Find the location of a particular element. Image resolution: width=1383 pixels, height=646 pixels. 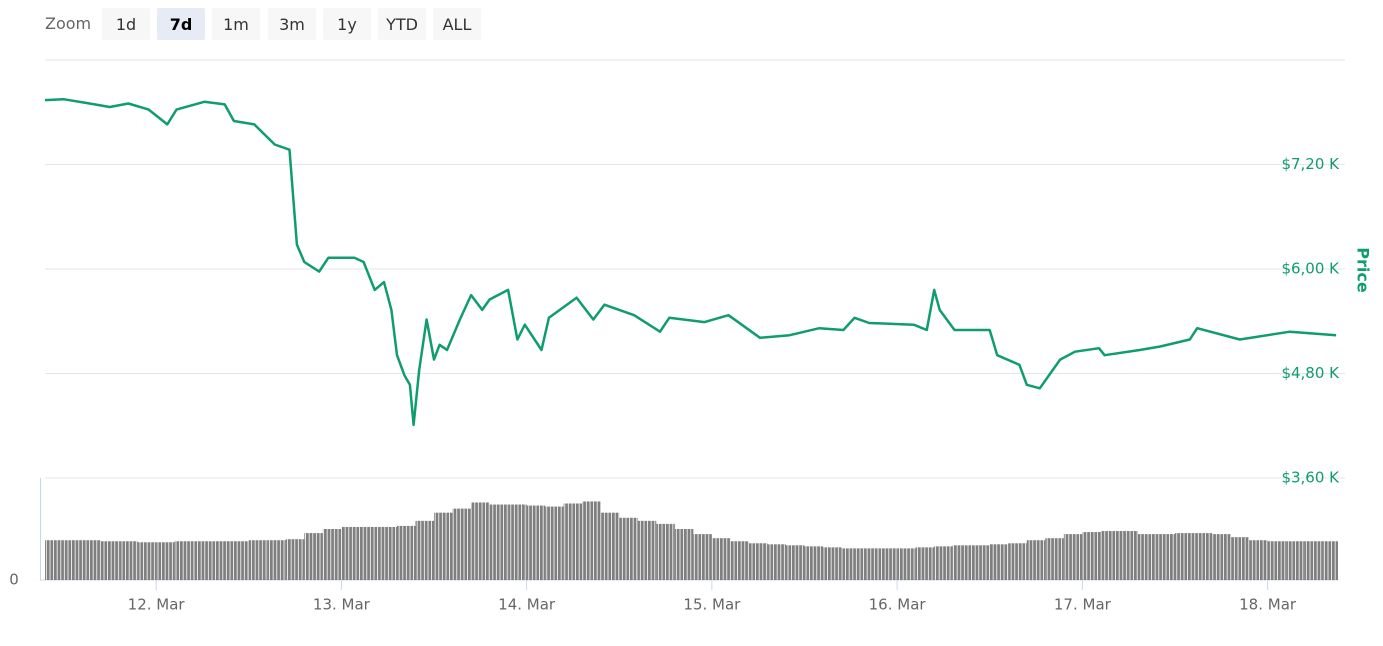

x-tick-label: 15. Mar is located at coordinates (712, 605).